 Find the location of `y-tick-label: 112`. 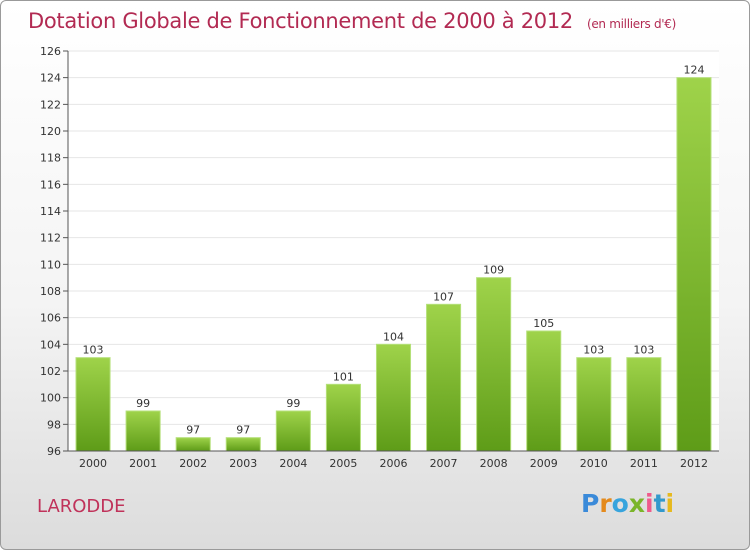

y-tick-label: 112 is located at coordinates (50, 238).